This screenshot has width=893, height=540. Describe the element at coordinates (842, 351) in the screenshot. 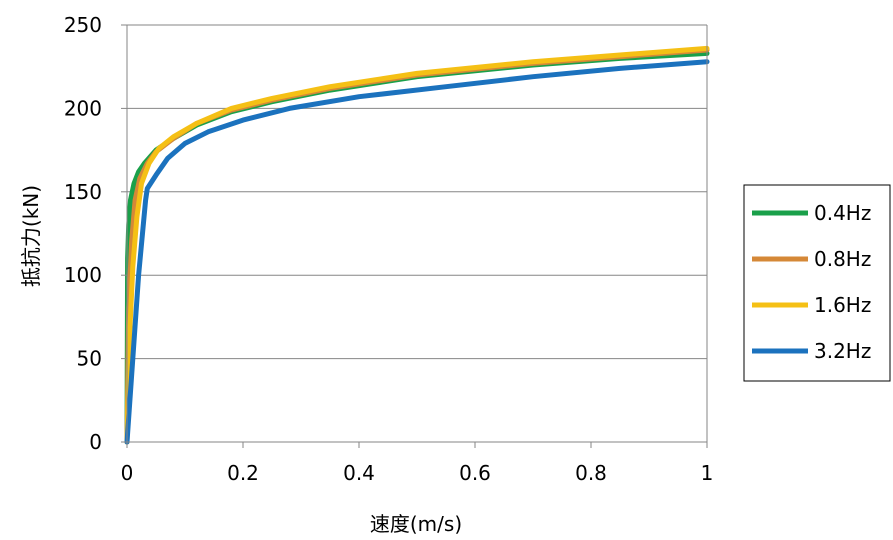

I see `legend-label: 3.2Hz` at that location.